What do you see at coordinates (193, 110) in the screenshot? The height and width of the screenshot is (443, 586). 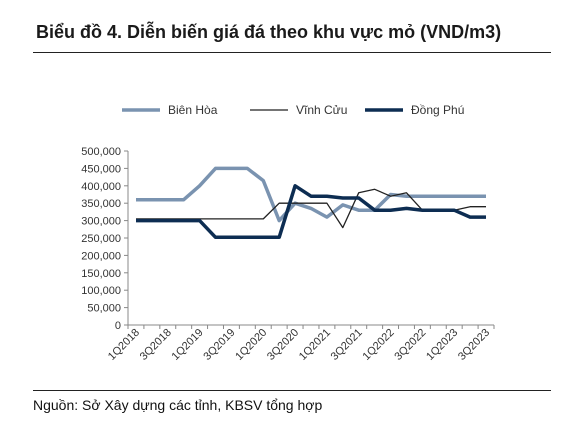 I see `legend-label-1: Biên Hòa` at bounding box center [193, 110].